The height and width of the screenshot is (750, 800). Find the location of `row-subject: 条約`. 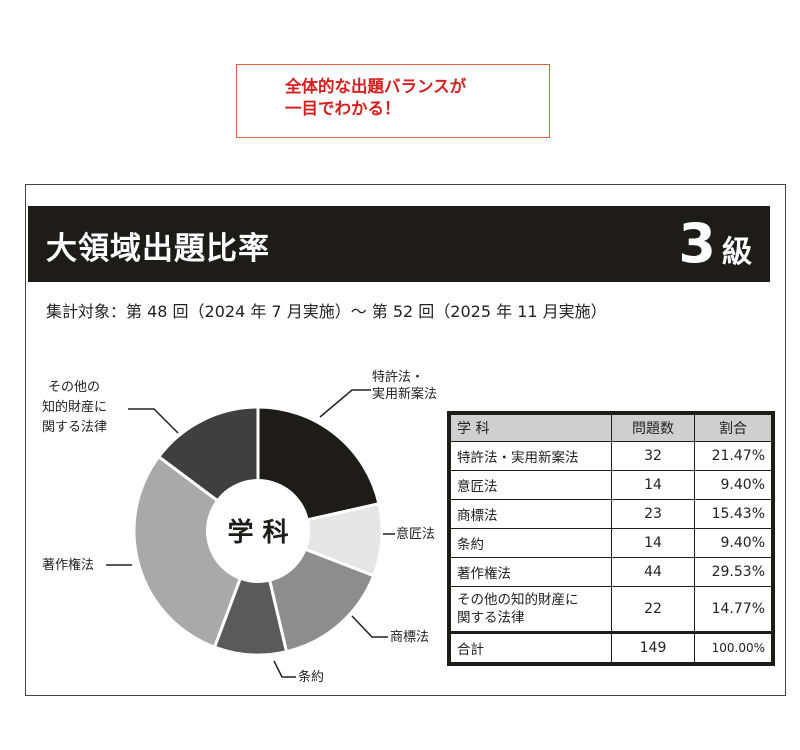

row-subject: 条約 is located at coordinates (531, 543).